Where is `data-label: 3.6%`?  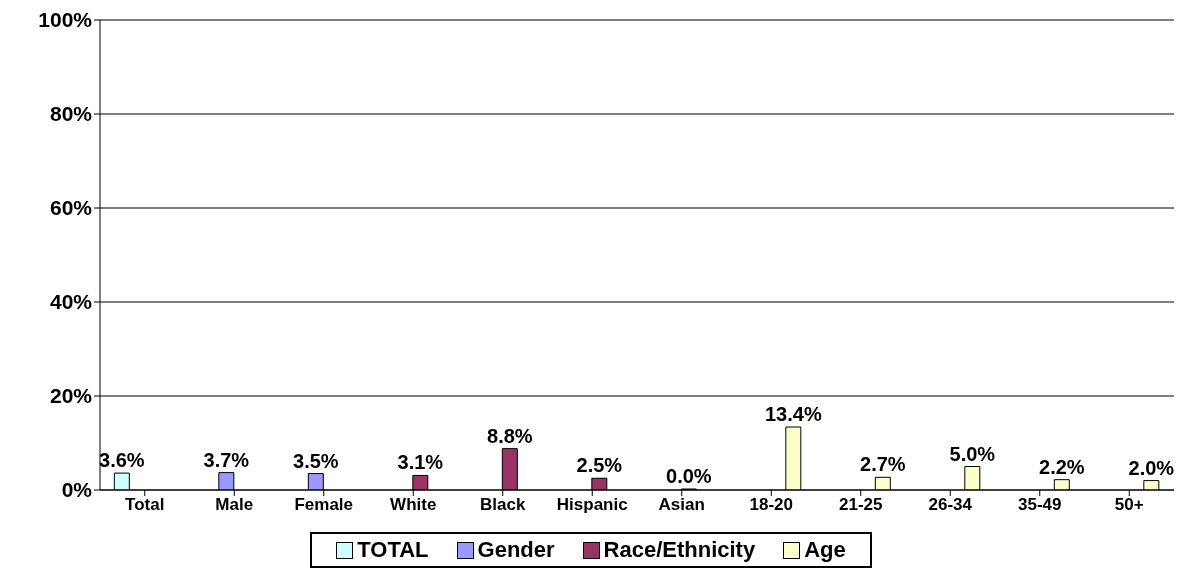
data-label: 3.6% is located at coordinates (122, 460).